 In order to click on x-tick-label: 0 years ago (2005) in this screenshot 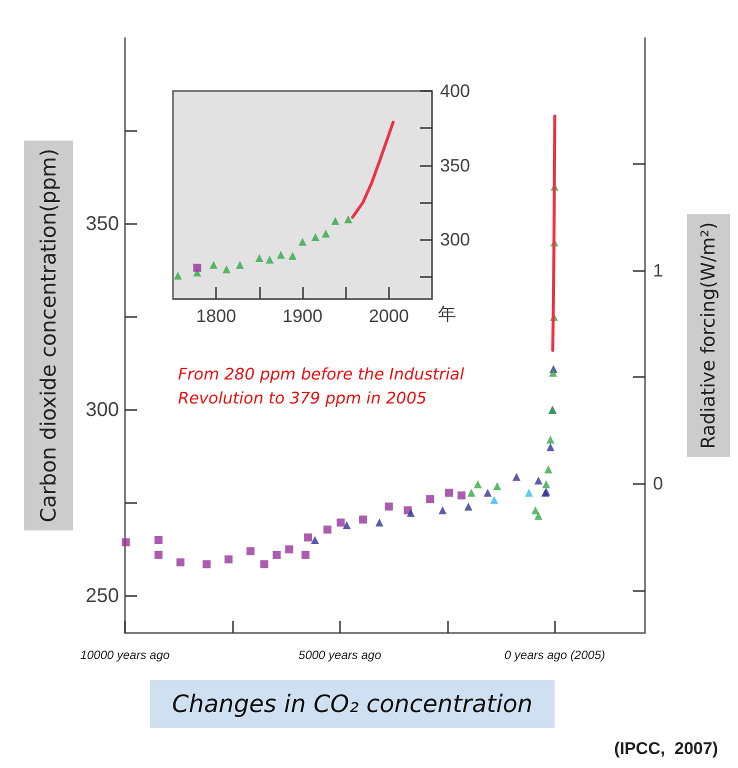, I will do `click(555, 655)`.